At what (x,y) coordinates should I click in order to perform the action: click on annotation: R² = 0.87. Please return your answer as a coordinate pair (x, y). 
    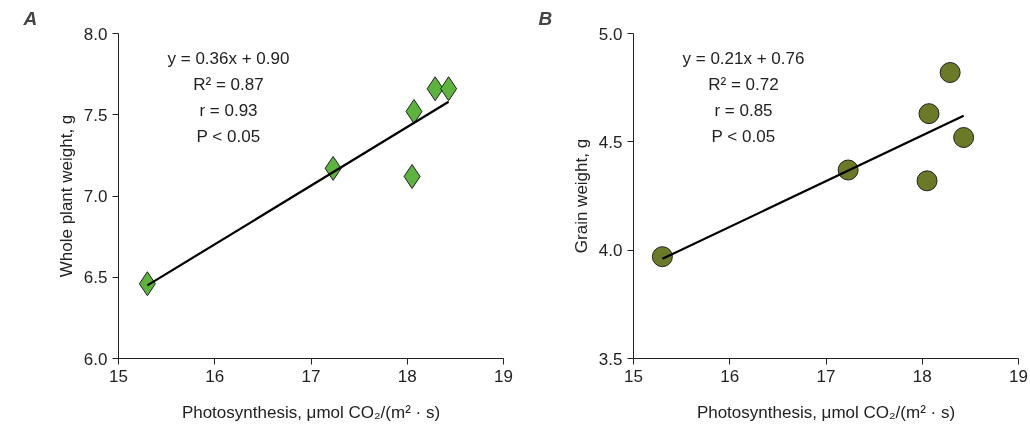
    Looking at the image, I should click on (228, 84).